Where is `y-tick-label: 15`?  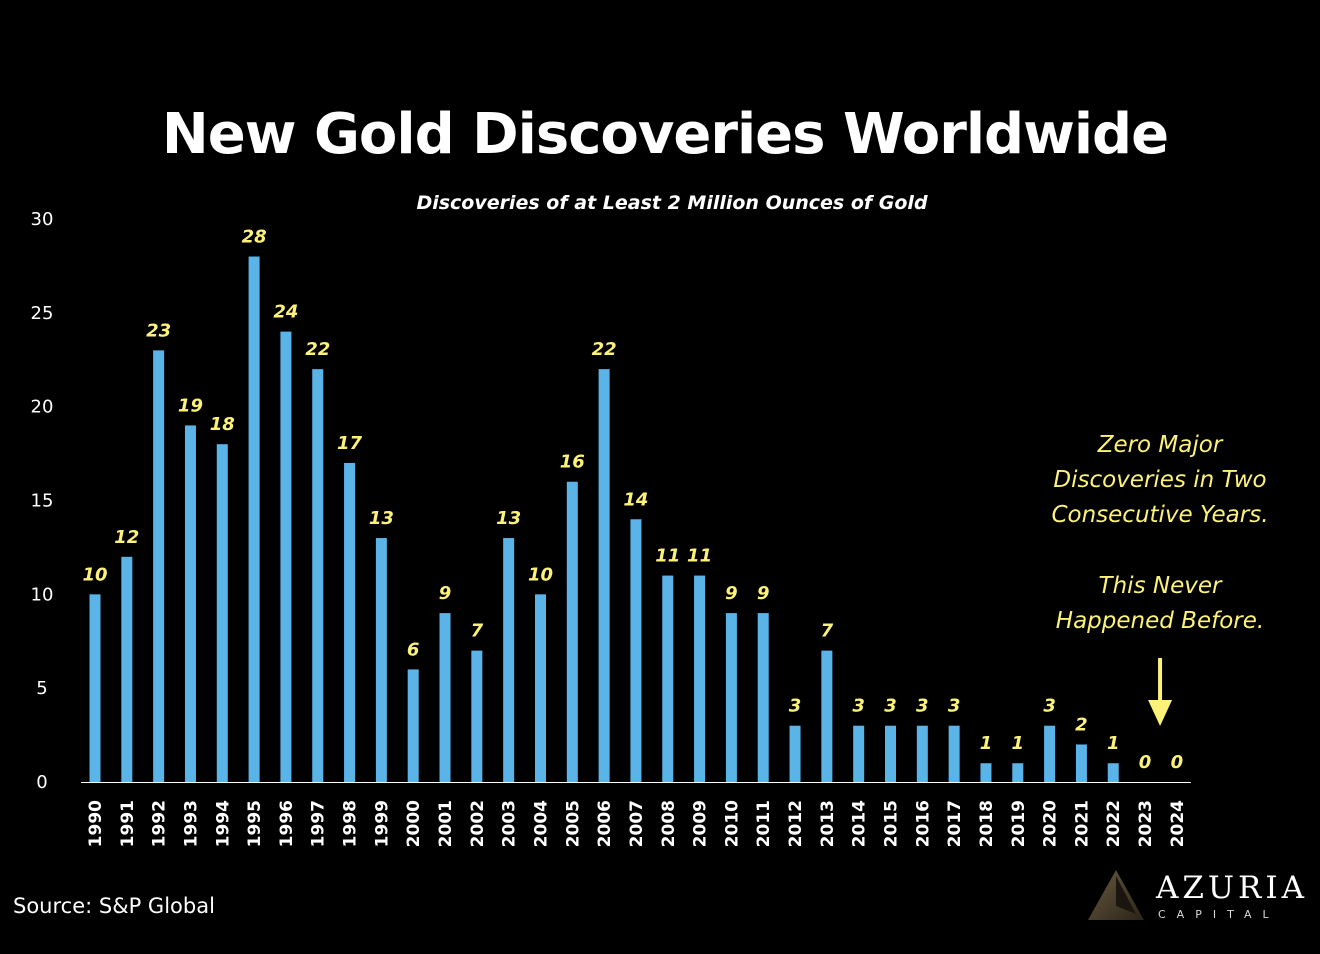
y-tick-label: 15 is located at coordinates (42, 501).